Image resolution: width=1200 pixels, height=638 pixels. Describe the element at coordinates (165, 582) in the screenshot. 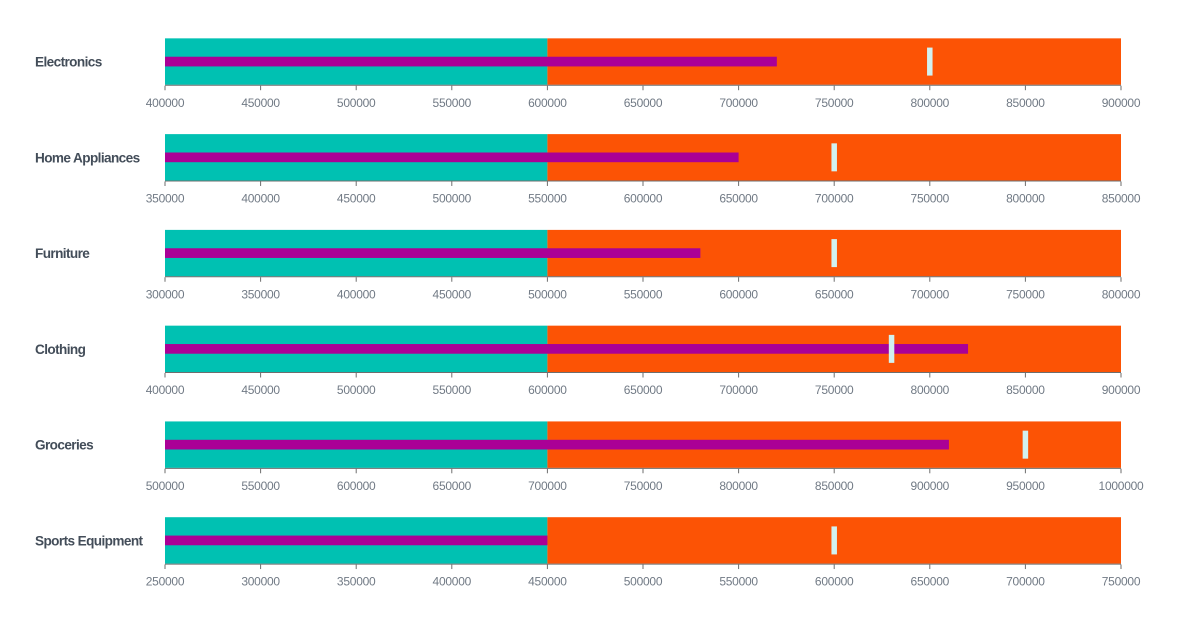

I see `svg-text: 250000` at that location.